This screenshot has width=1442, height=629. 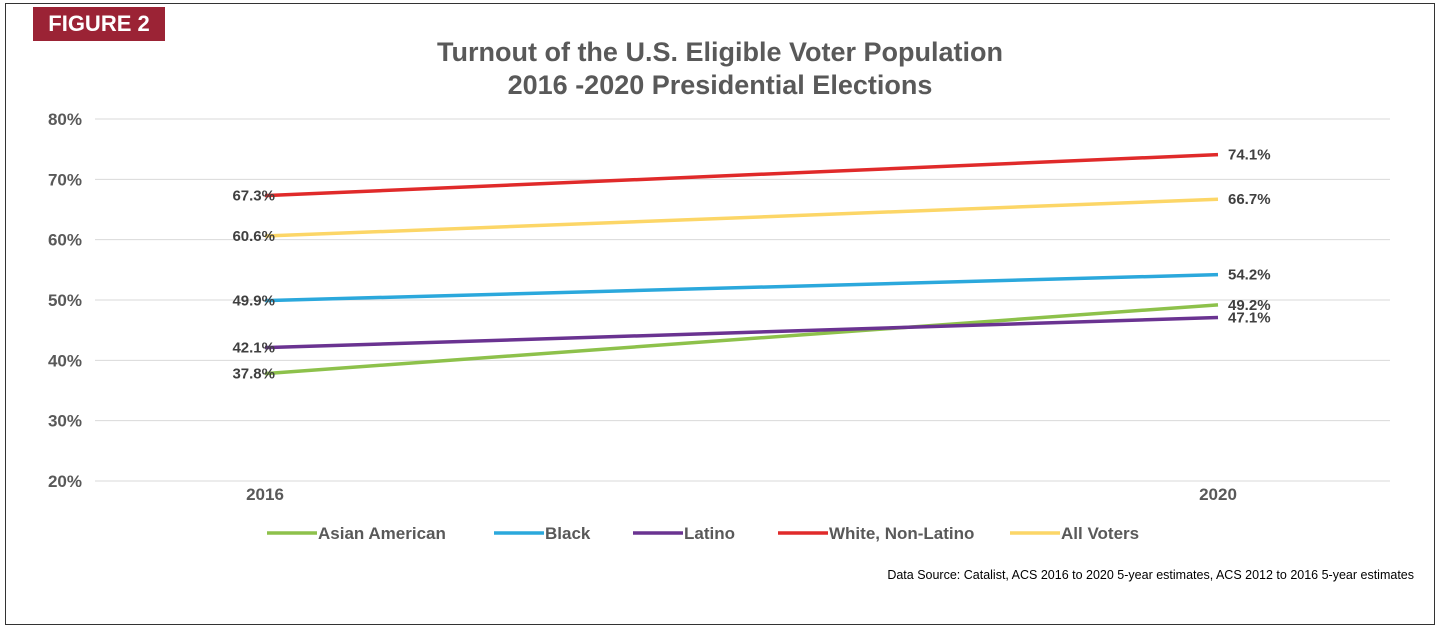 I want to click on series-line-black, so click(x=741, y=287).